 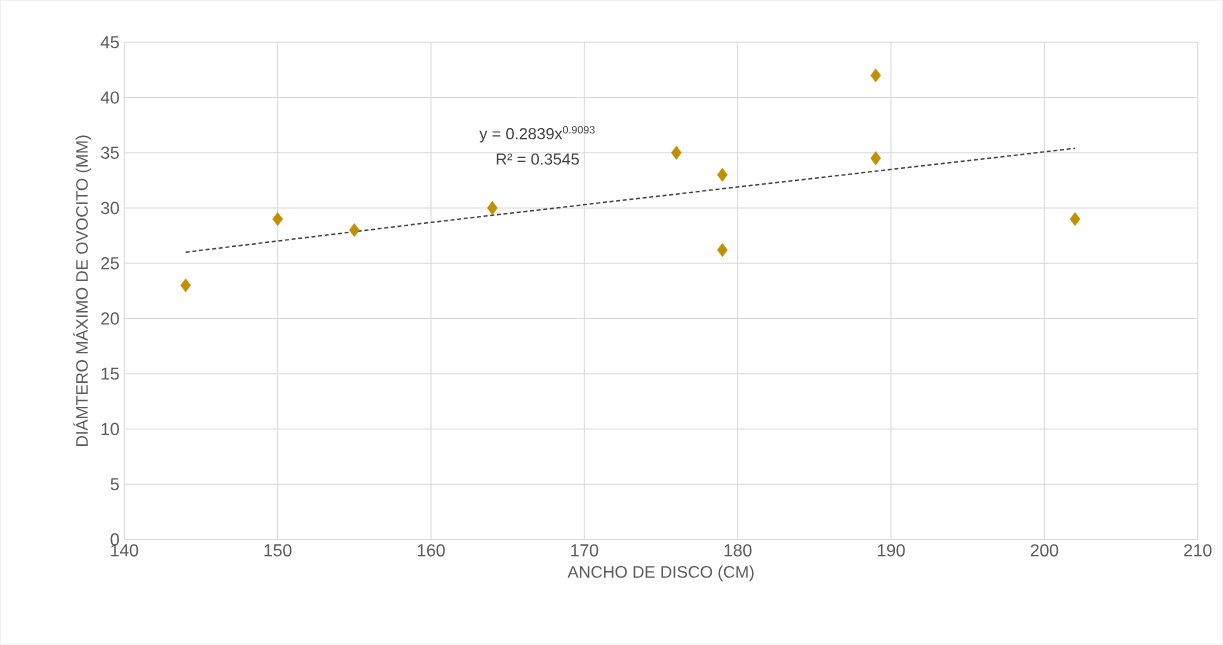 What do you see at coordinates (110, 263) in the screenshot?
I see `y-tick-label: 25` at bounding box center [110, 263].